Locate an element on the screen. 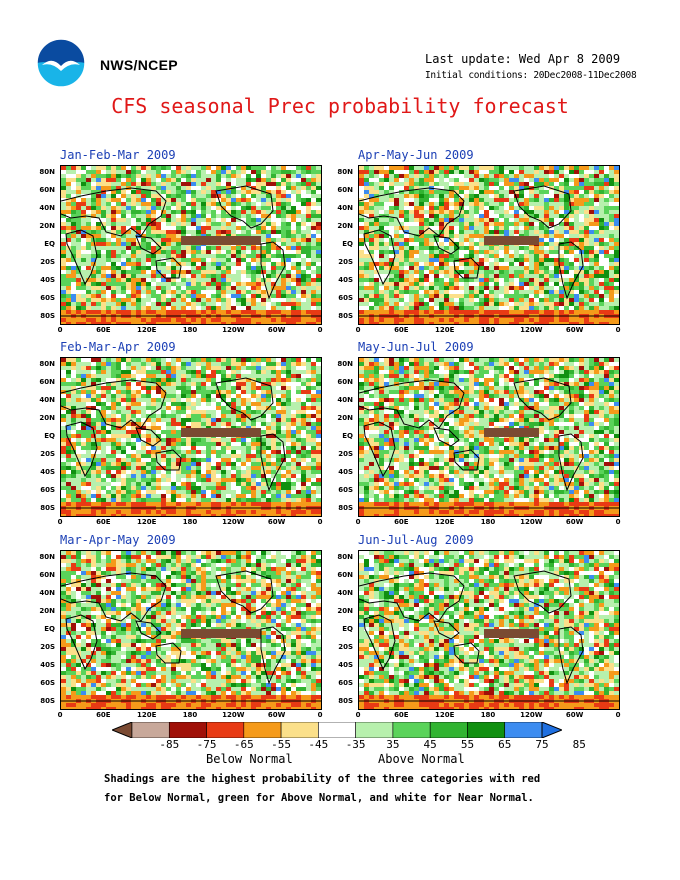 Image resolution: width=680 pixels, height=880 pixels. panel-title: May-Jun-Jul 2009 is located at coordinates (416, 347).